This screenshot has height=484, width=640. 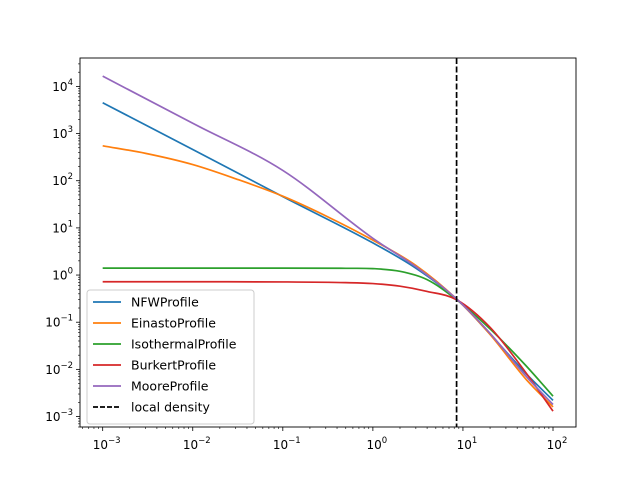 I want to click on x-tick-label-exponent: 2, so click(x=564, y=441).